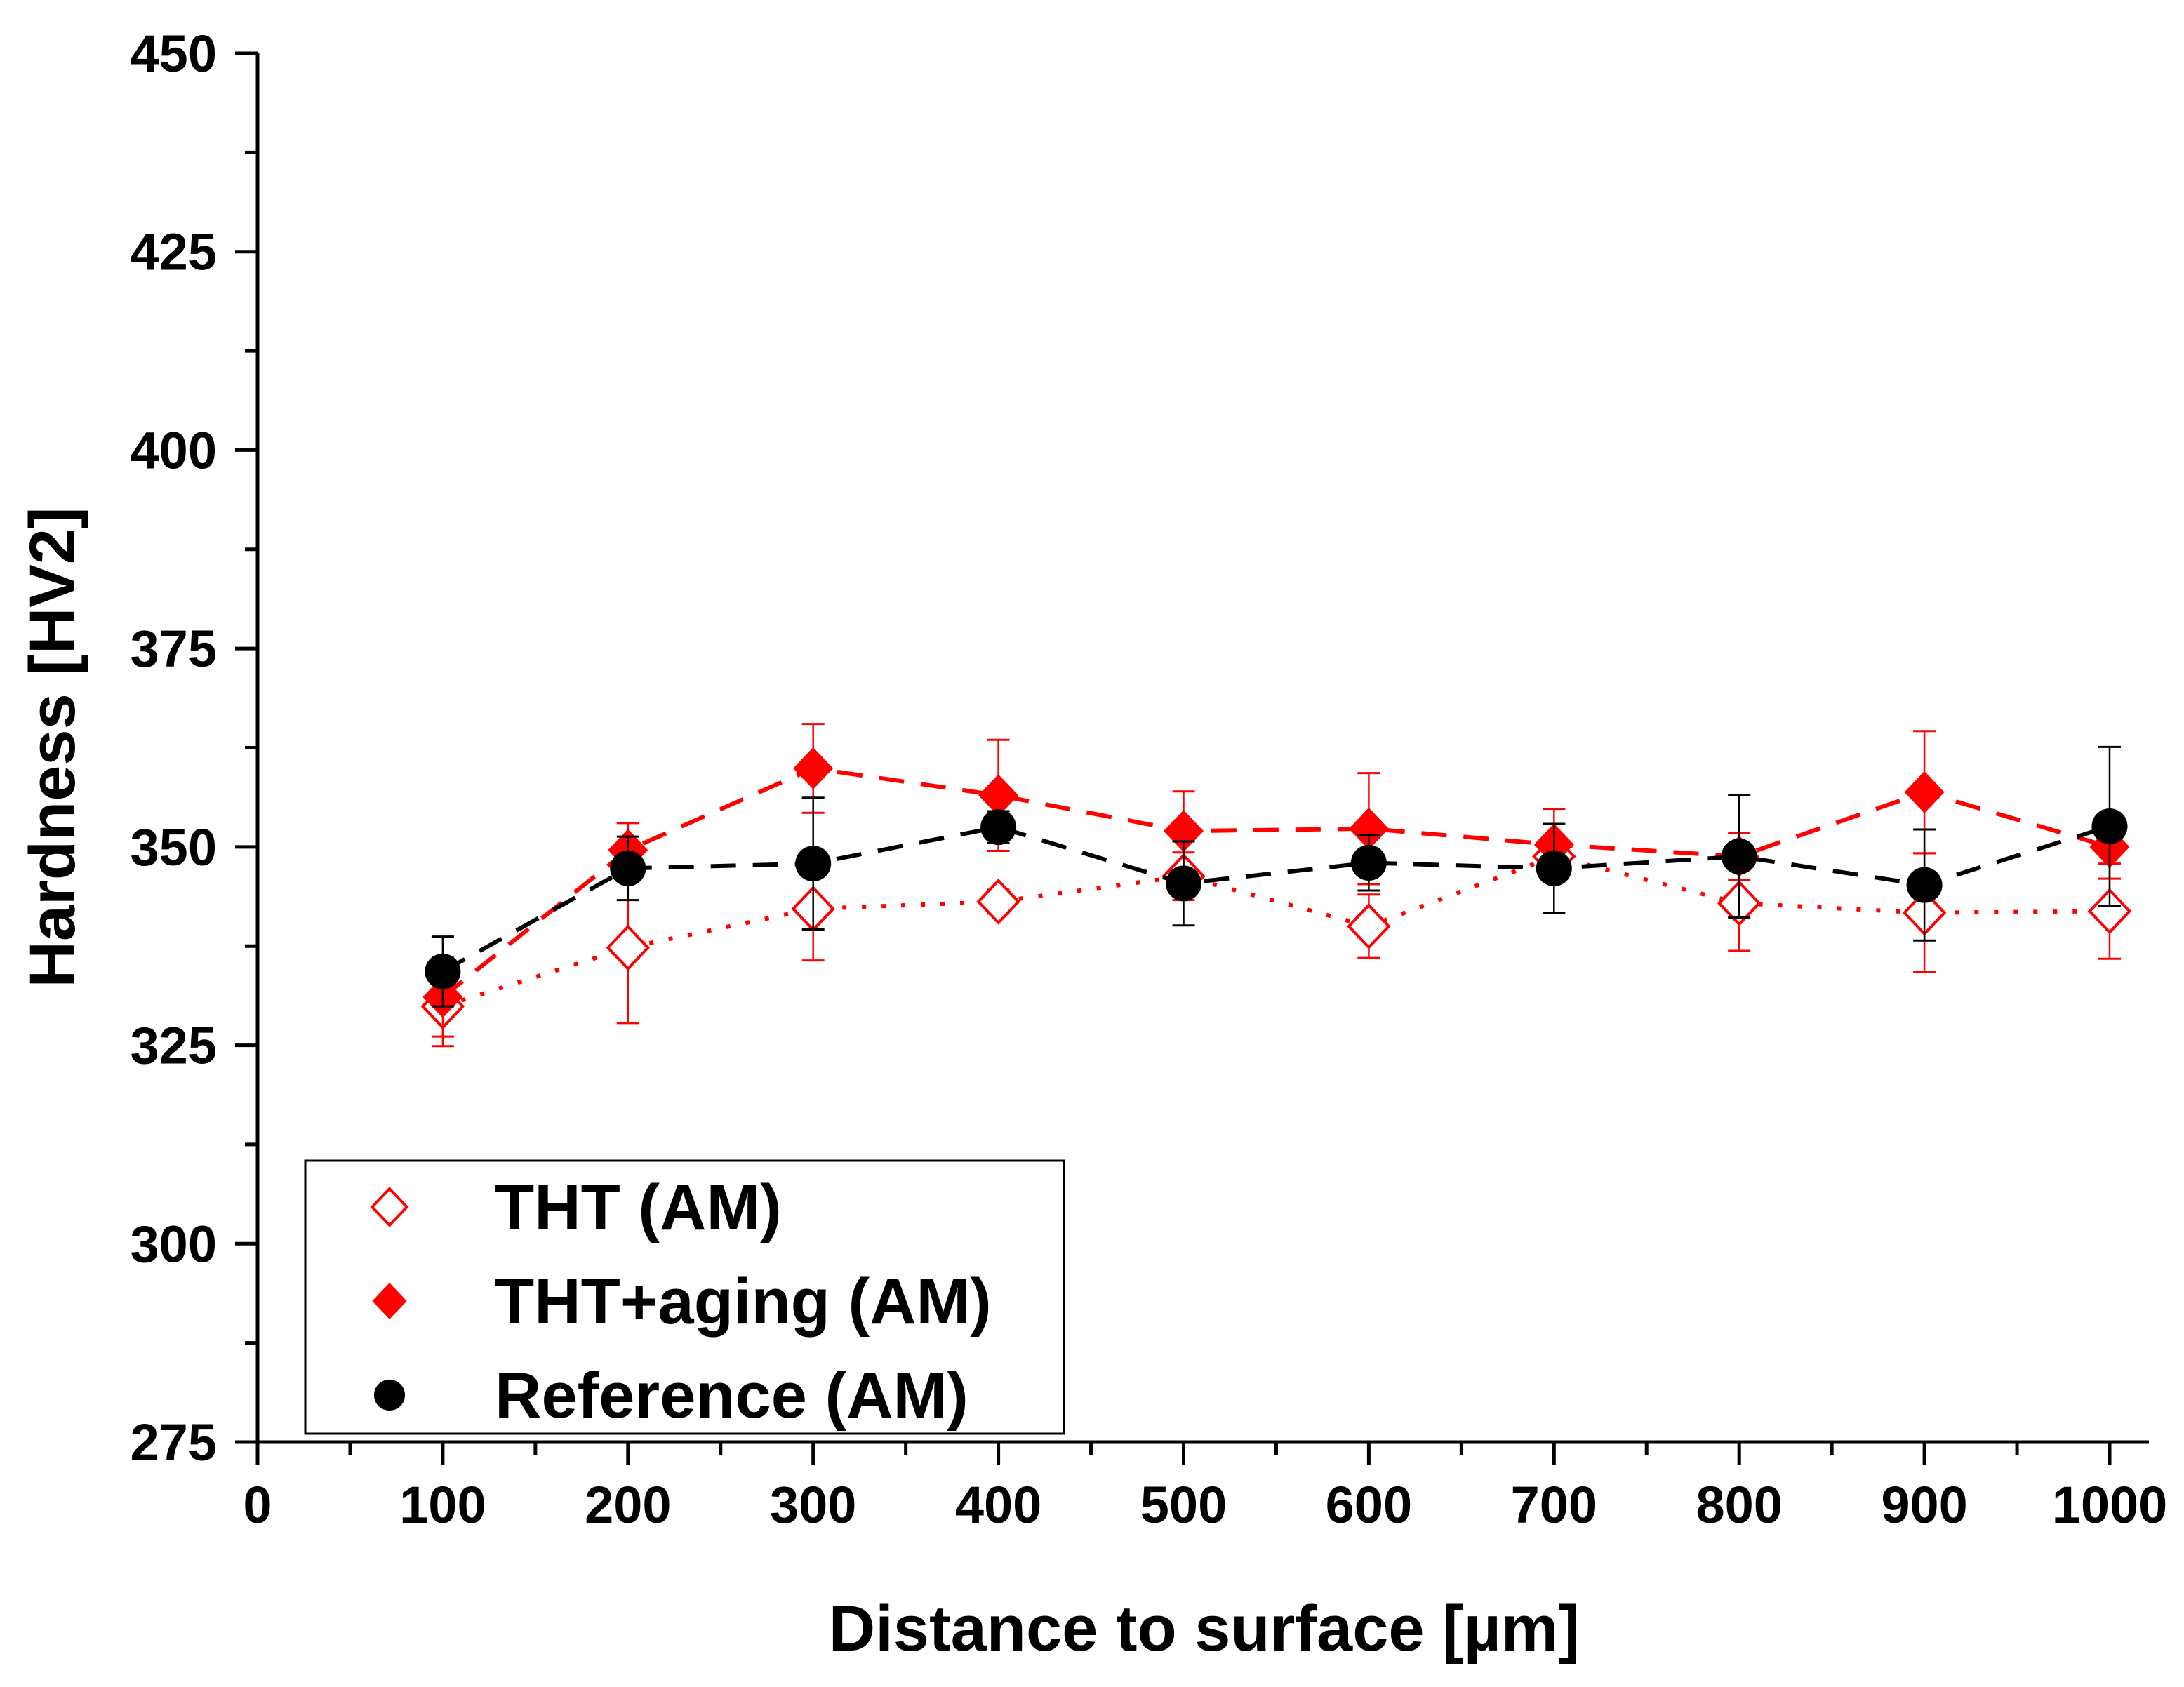 The image size is (2184, 1687). Describe the element at coordinates (174, 1244) in the screenshot. I see `y-tick-label: 300` at that location.